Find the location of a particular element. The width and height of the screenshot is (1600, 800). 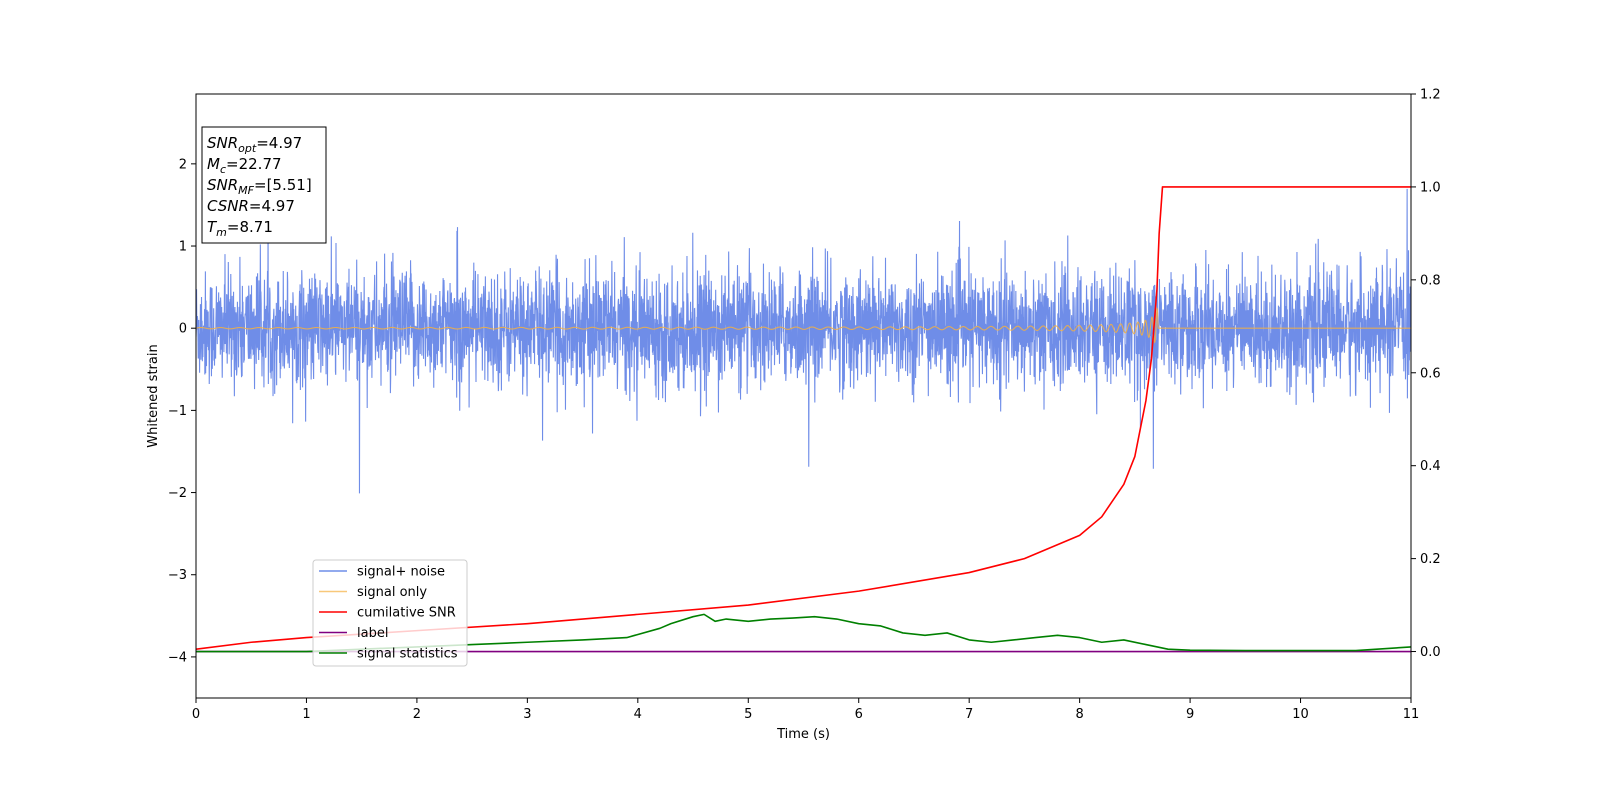

y-left-tick-label: 0 is located at coordinates (183, 329).